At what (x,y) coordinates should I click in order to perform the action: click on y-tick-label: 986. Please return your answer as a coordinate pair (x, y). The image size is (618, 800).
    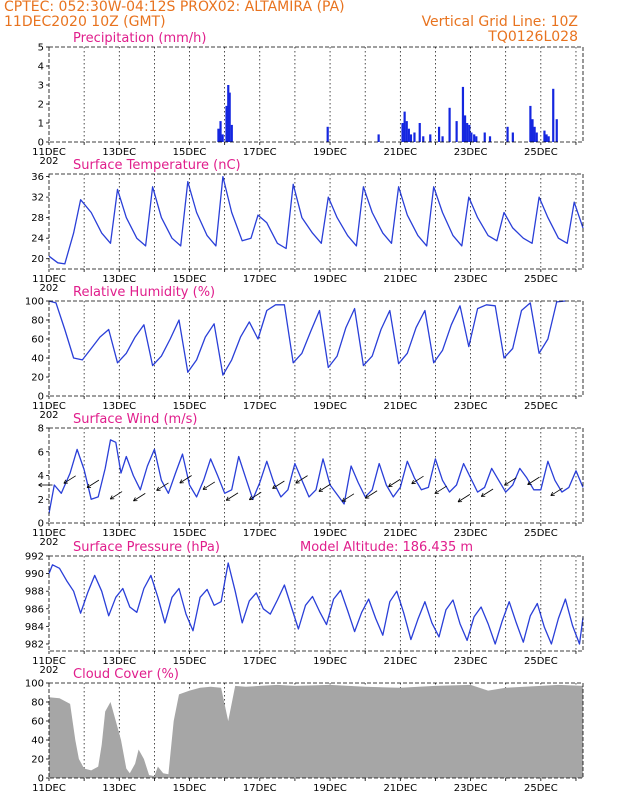
    Looking at the image, I should click on (34, 609).